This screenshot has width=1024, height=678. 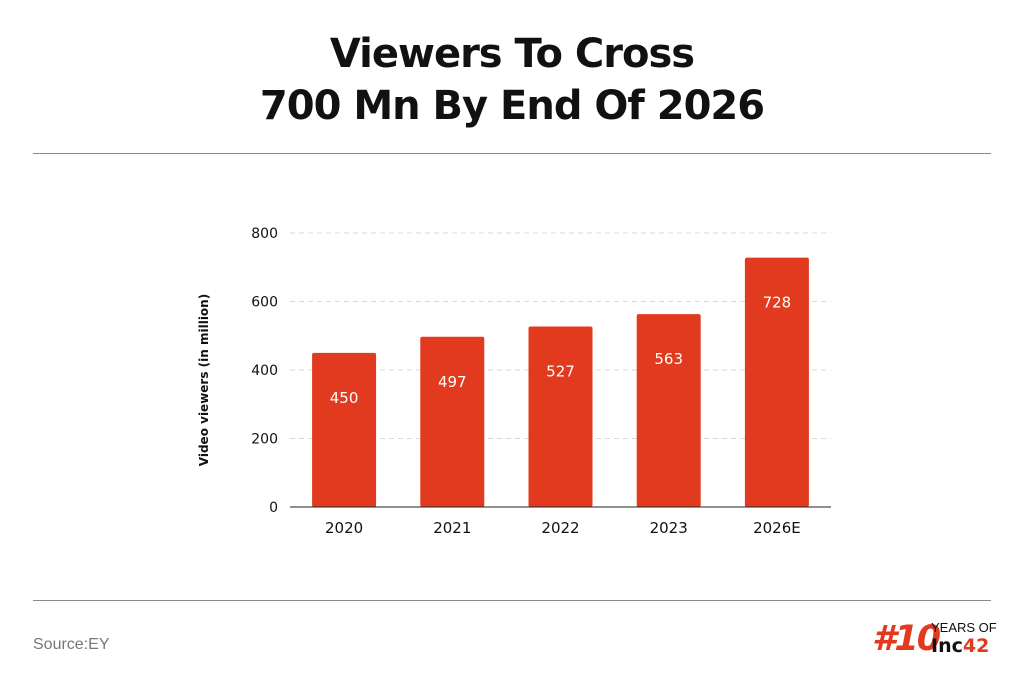 I want to click on x-tick-label: 2022, so click(x=560, y=528).